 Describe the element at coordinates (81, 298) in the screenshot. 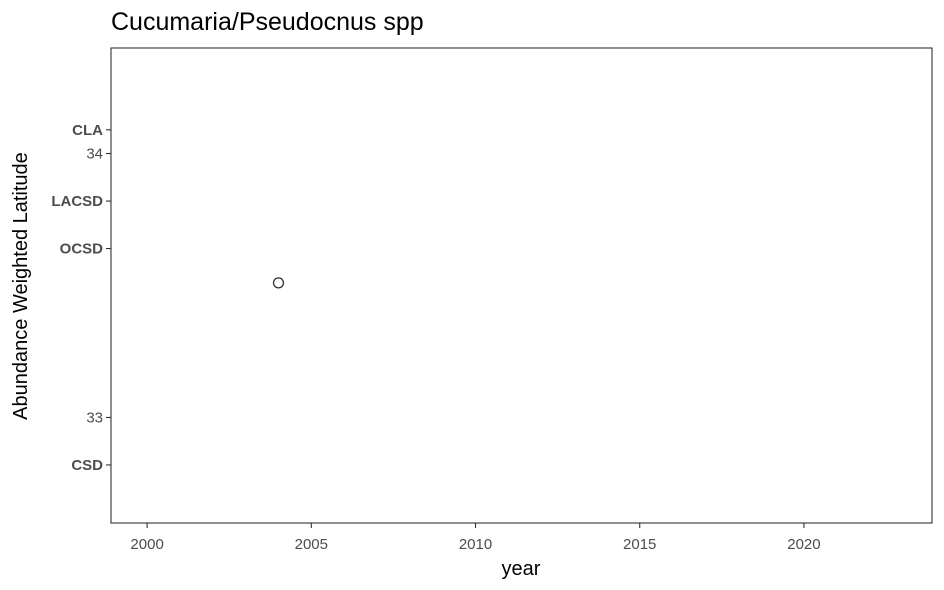

I see `y-axis: 33 34 CLA LACSD OCSD CSD` at that location.